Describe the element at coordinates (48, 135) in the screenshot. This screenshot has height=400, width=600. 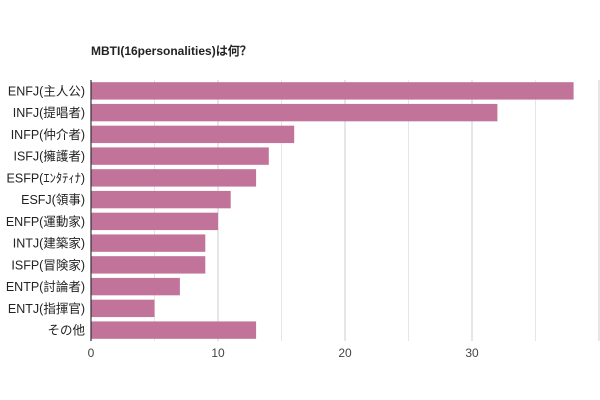
I see `category-label: INFP(仲介者)` at that location.